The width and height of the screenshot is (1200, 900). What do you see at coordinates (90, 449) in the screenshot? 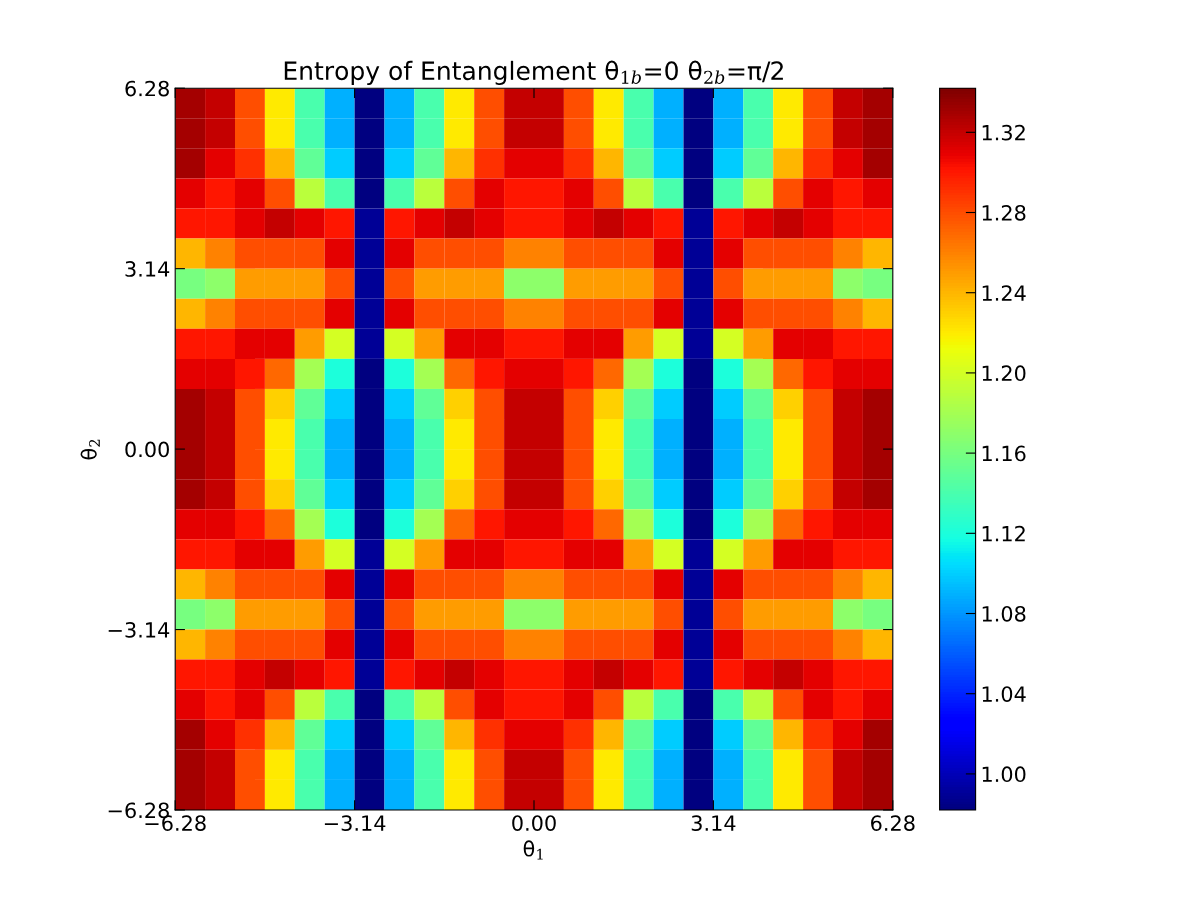
I see `y-axis-title: θ$_{2}$` at bounding box center [90, 449].